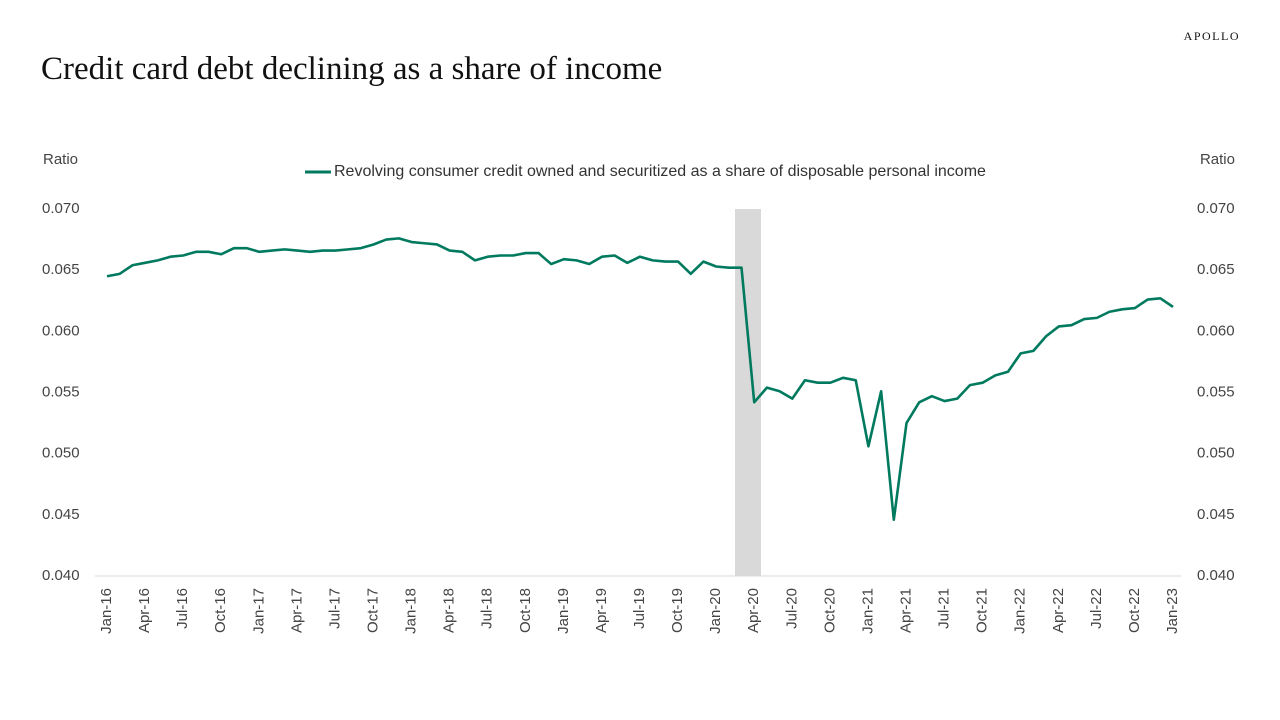 This screenshot has width=1280, height=720. Describe the element at coordinates (1058, 610) in the screenshot. I see `x-tick-label: Apr-22` at that location.